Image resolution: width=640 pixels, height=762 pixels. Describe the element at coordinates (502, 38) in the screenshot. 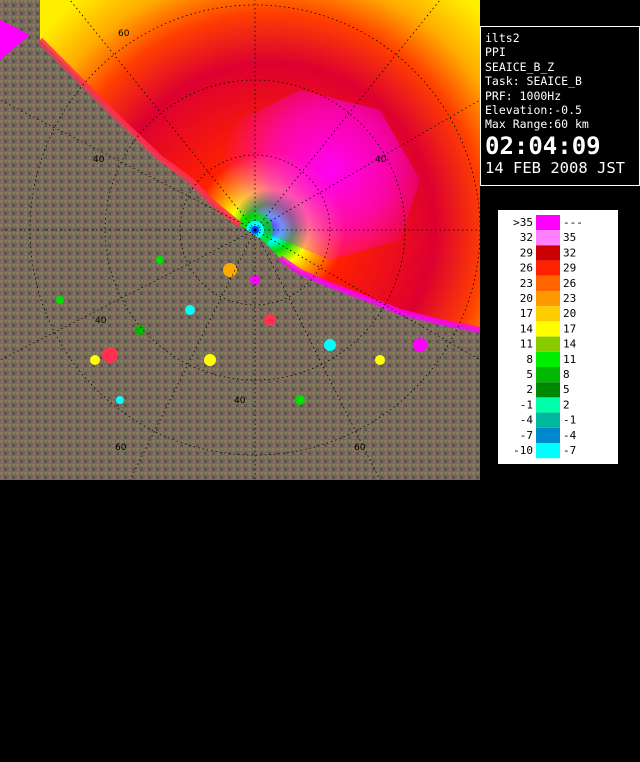

I see `site-name: ilts2` at that location.